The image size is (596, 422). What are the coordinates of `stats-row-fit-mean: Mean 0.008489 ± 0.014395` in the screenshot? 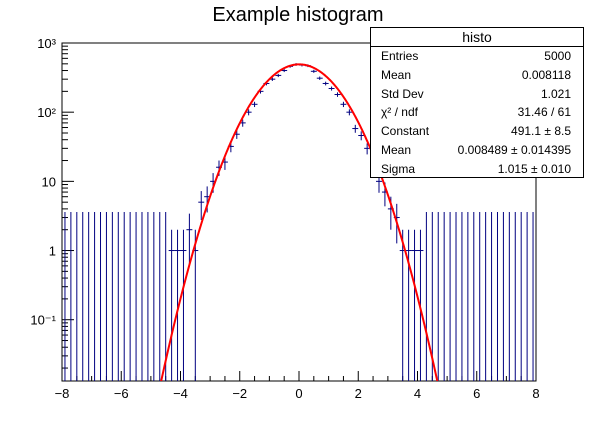 It's located at (477, 150).